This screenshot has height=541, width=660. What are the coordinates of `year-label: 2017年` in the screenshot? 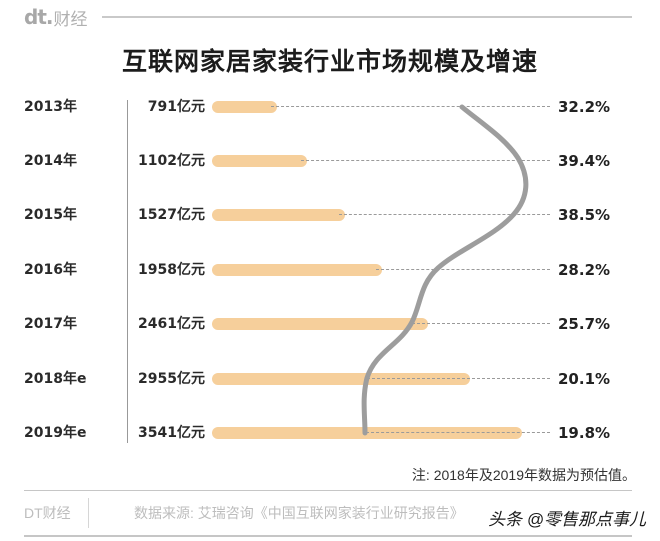 It's located at (50, 324).